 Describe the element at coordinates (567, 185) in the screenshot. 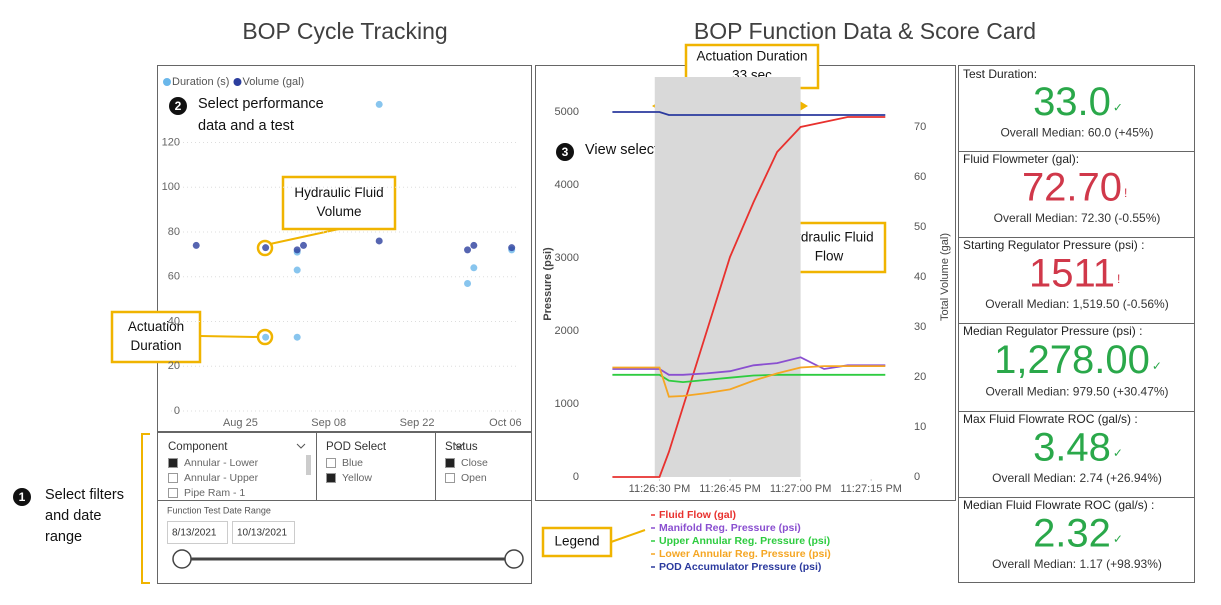

I see `y-tick-label: 4000` at that location.